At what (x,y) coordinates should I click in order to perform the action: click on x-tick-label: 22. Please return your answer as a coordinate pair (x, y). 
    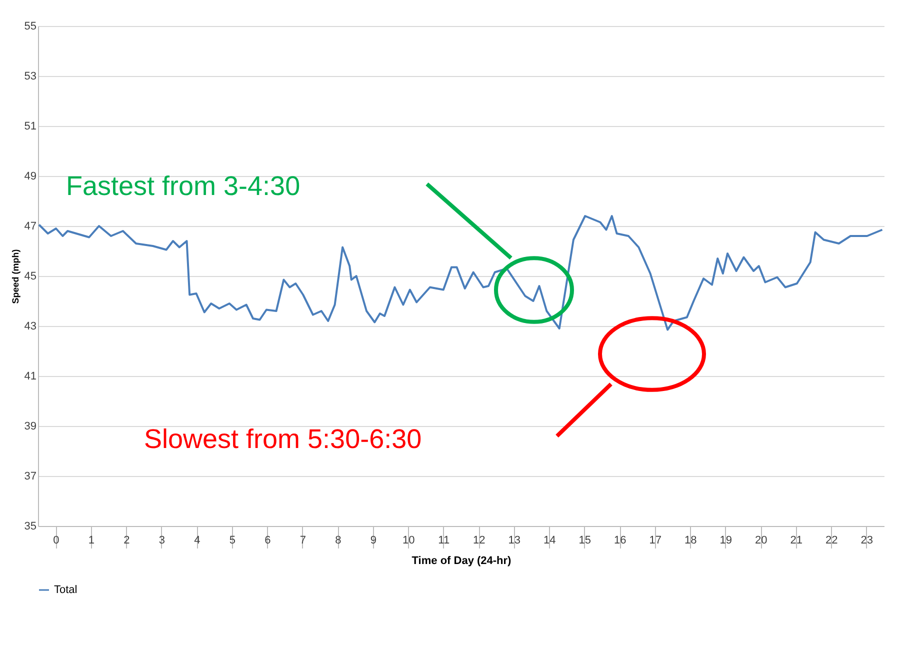
    Looking at the image, I should click on (832, 540).